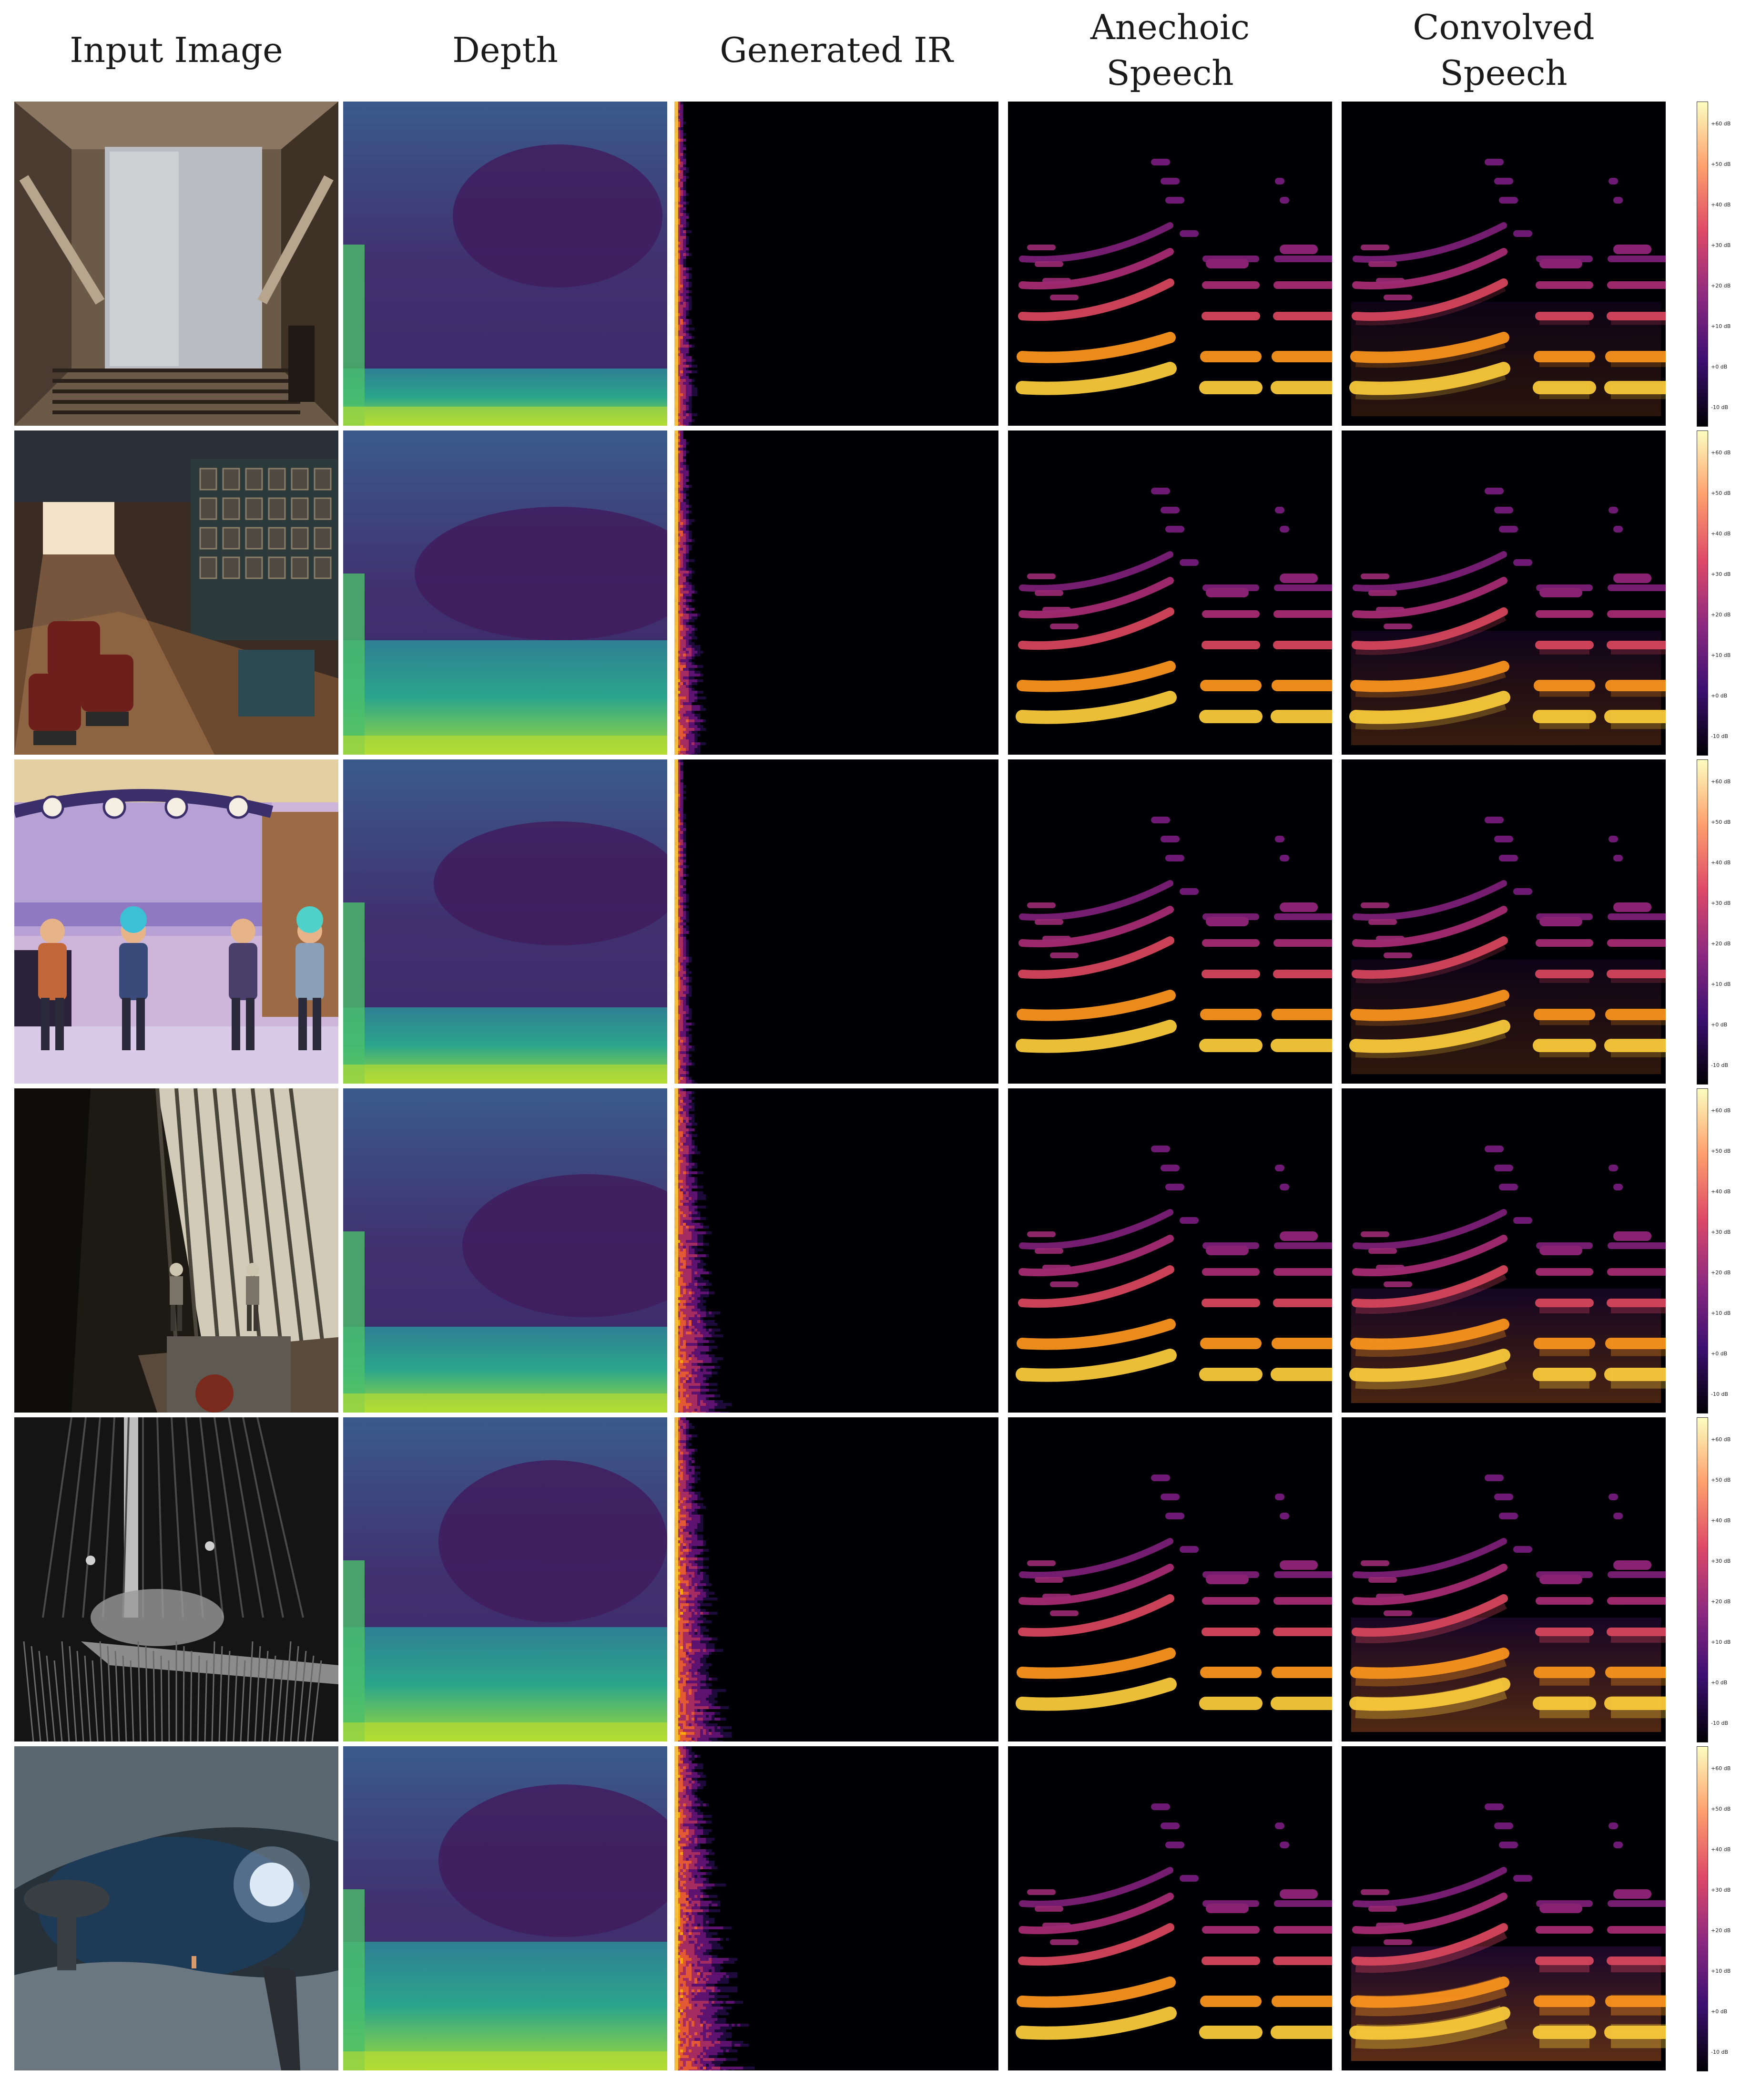 The width and height of the screenshot is (1741, 2100). What do you see at coordinates (176, 50) in the screenshot?
I see `column-header-input-image: Input Image` at bounding box center [176, 50].